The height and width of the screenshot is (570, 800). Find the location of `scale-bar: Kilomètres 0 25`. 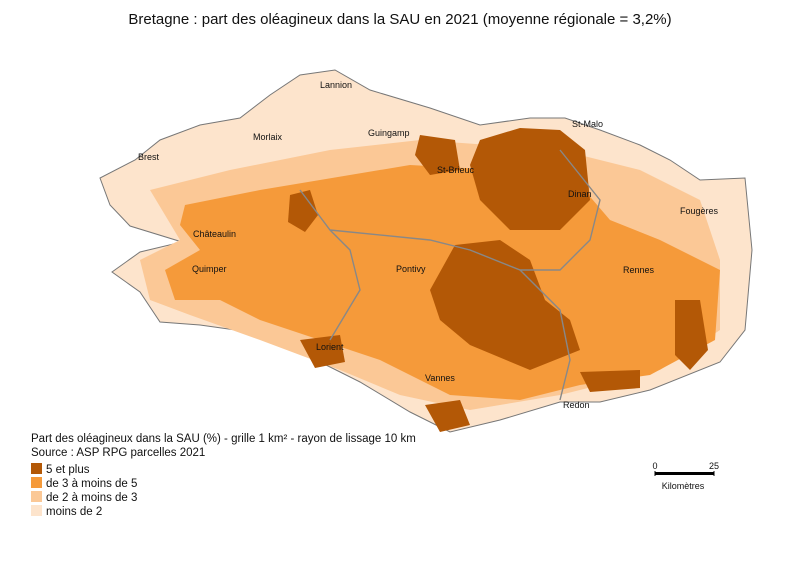

scale-bar: Kilomètres 0 25 is located at coordinates (685, 476).